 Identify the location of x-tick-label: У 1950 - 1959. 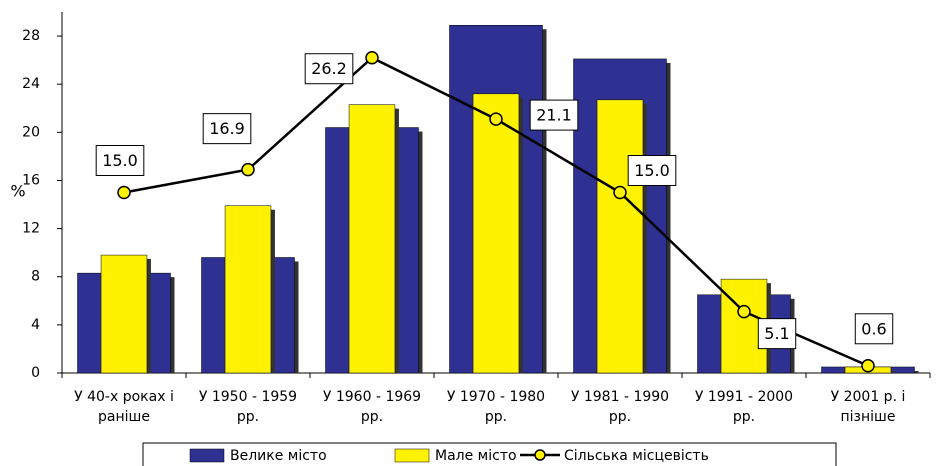
(248, 397).